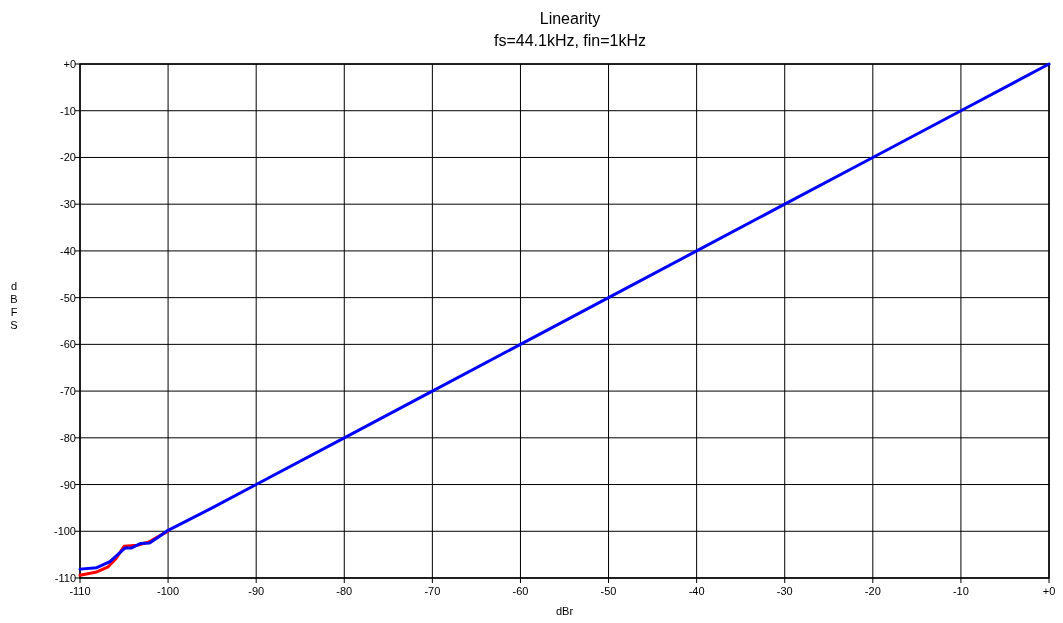 The image size is (1063, 623). Describe the element at coordinates (68, 297) in the screenshot. I see `y-tick-label: -50` at that location.